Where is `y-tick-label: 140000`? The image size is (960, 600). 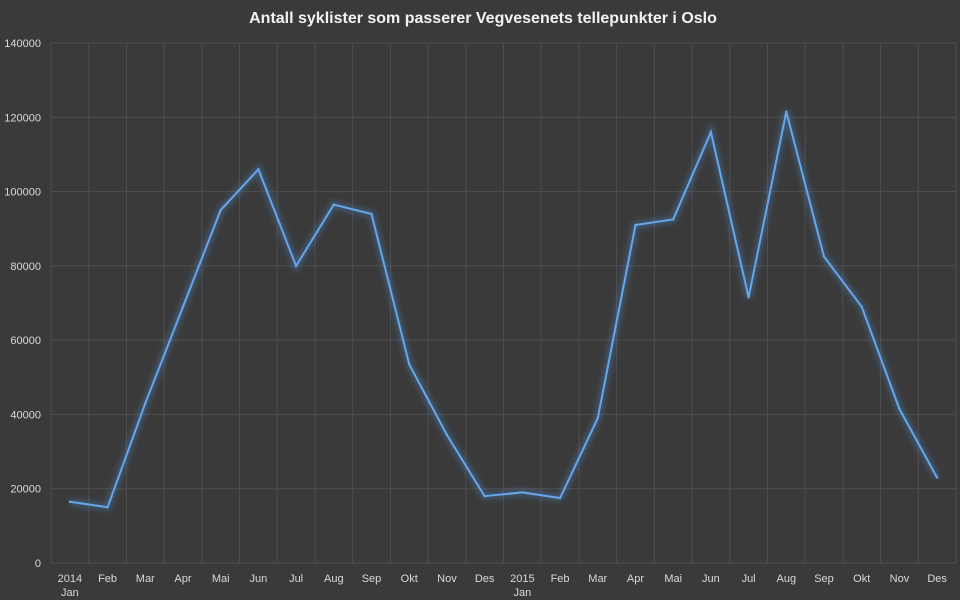
y-tick-label: 140000 is located at coordinates (22, 44).